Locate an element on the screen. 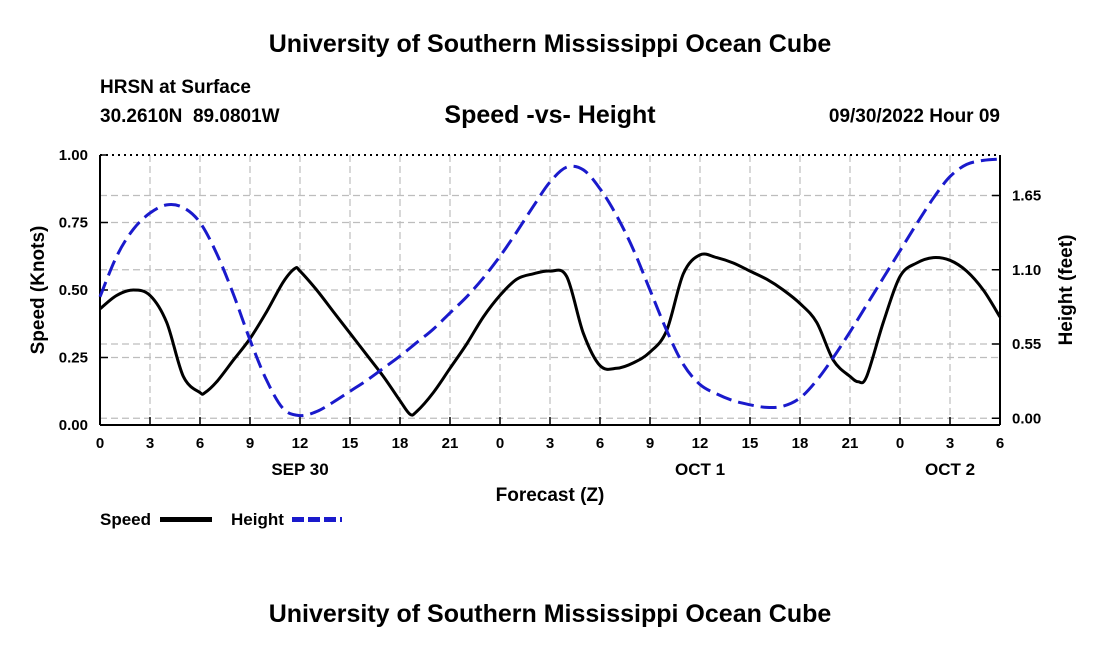 This screenshot has width=1100, height=650. date-label: 09/30/2022 Hour 09 is located at coordinates (914, 116).